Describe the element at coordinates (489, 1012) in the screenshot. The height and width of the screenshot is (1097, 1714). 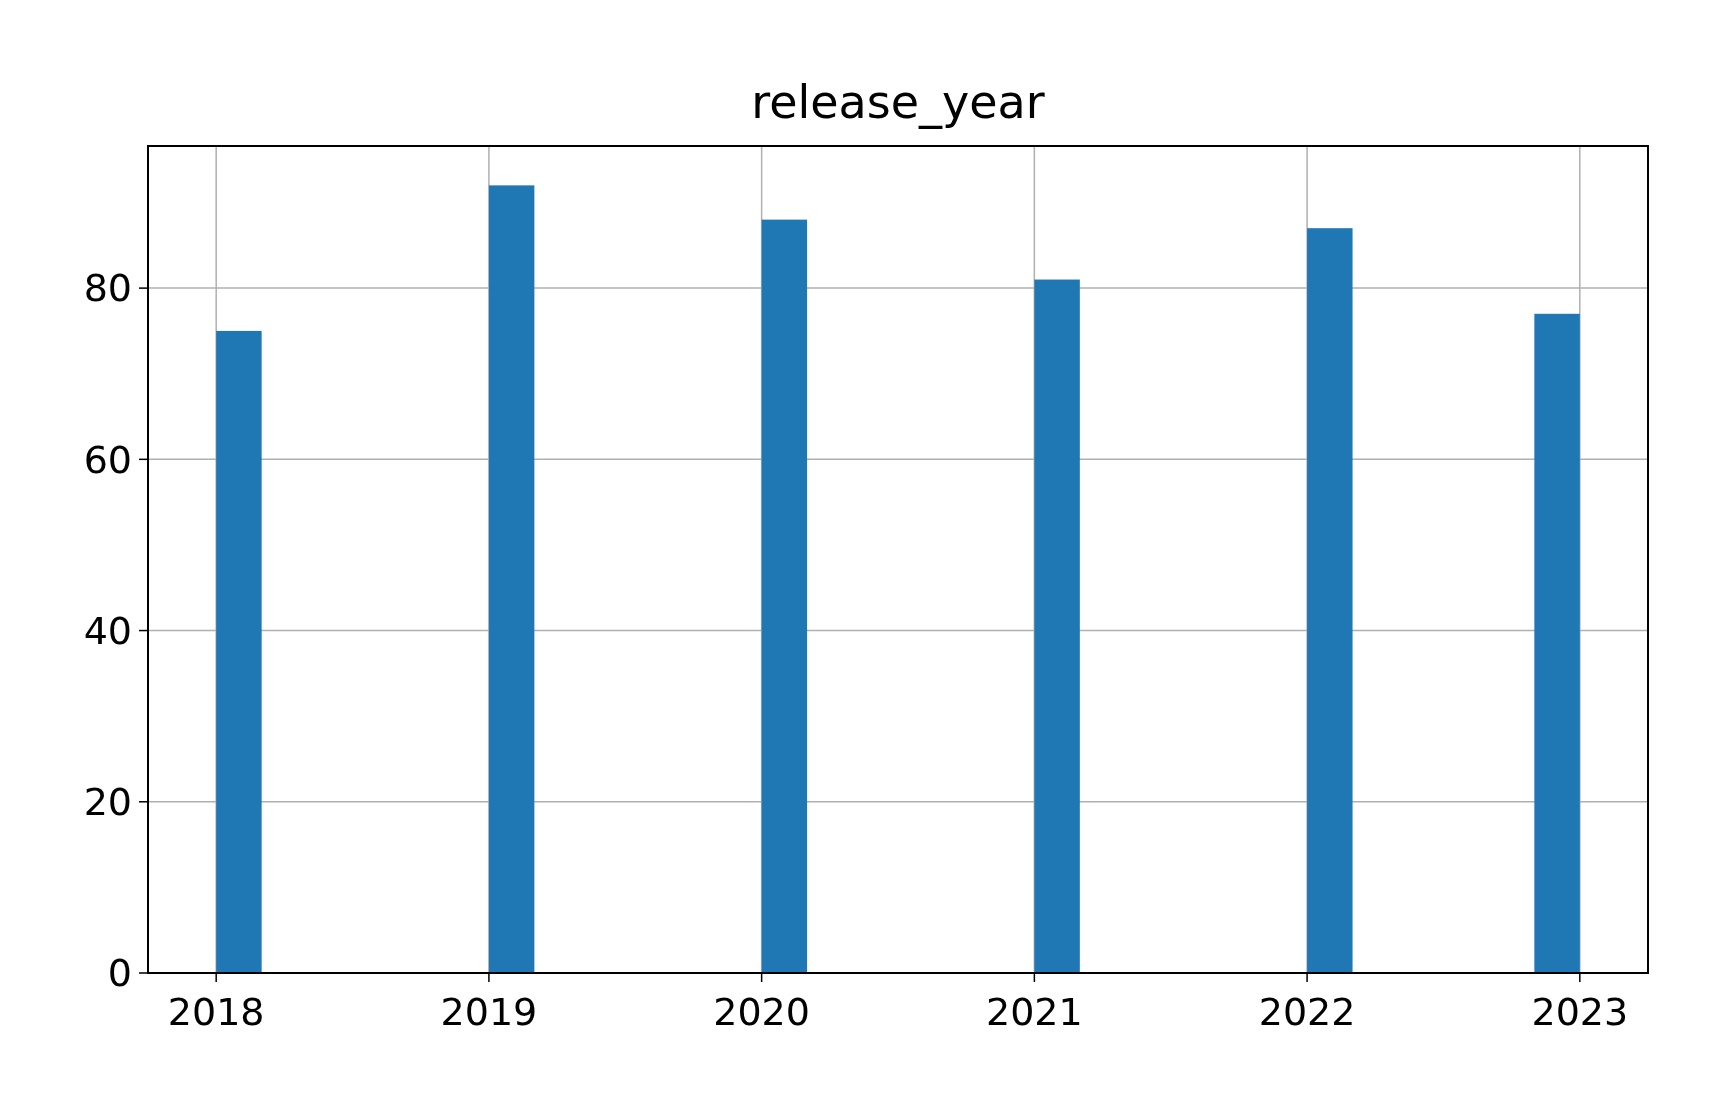
I see `x-tick-label: 2019` at that location.